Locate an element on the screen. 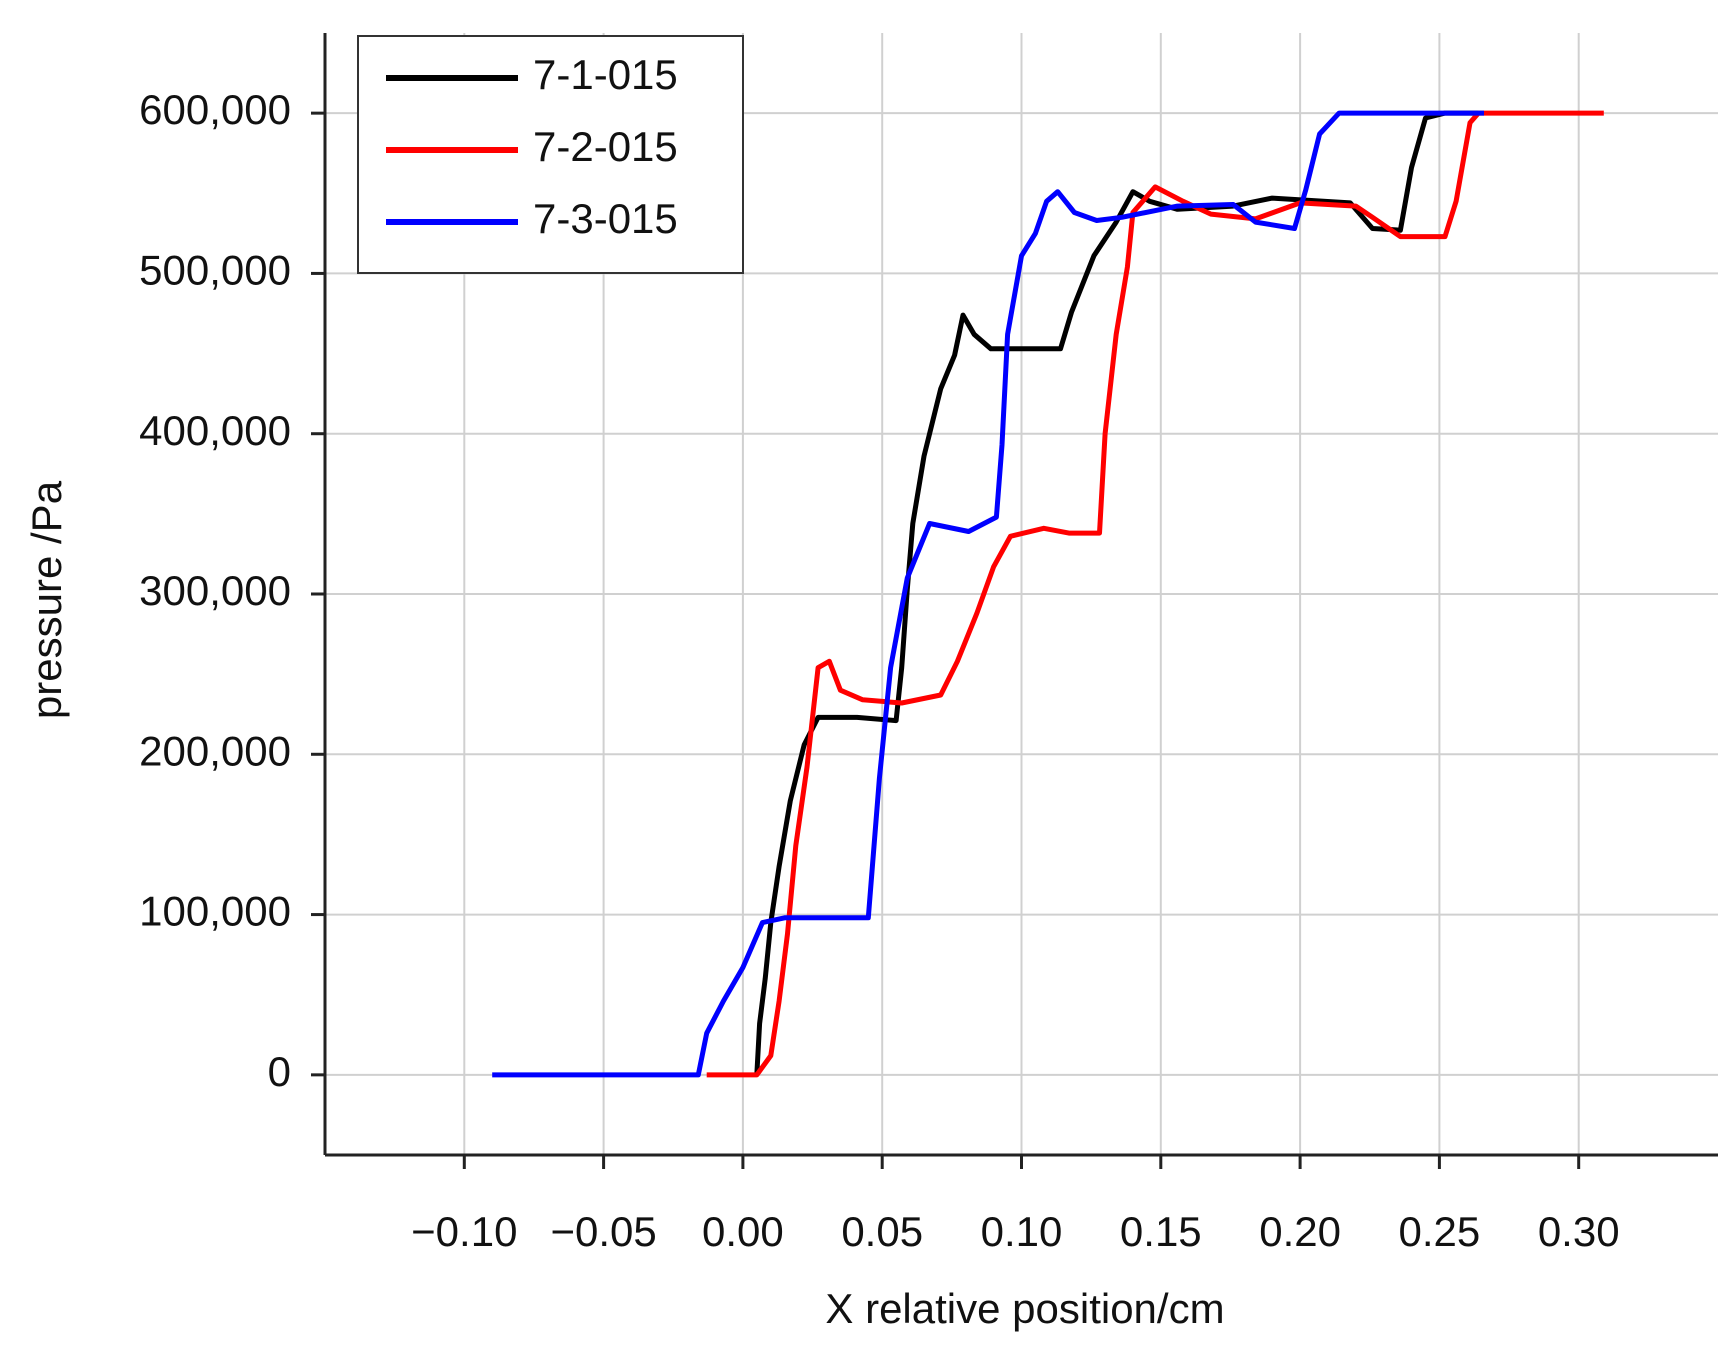 This screenshot has width=1735, height=1350. y-tick-label: 400,000 is located at coordinates (215, 430).